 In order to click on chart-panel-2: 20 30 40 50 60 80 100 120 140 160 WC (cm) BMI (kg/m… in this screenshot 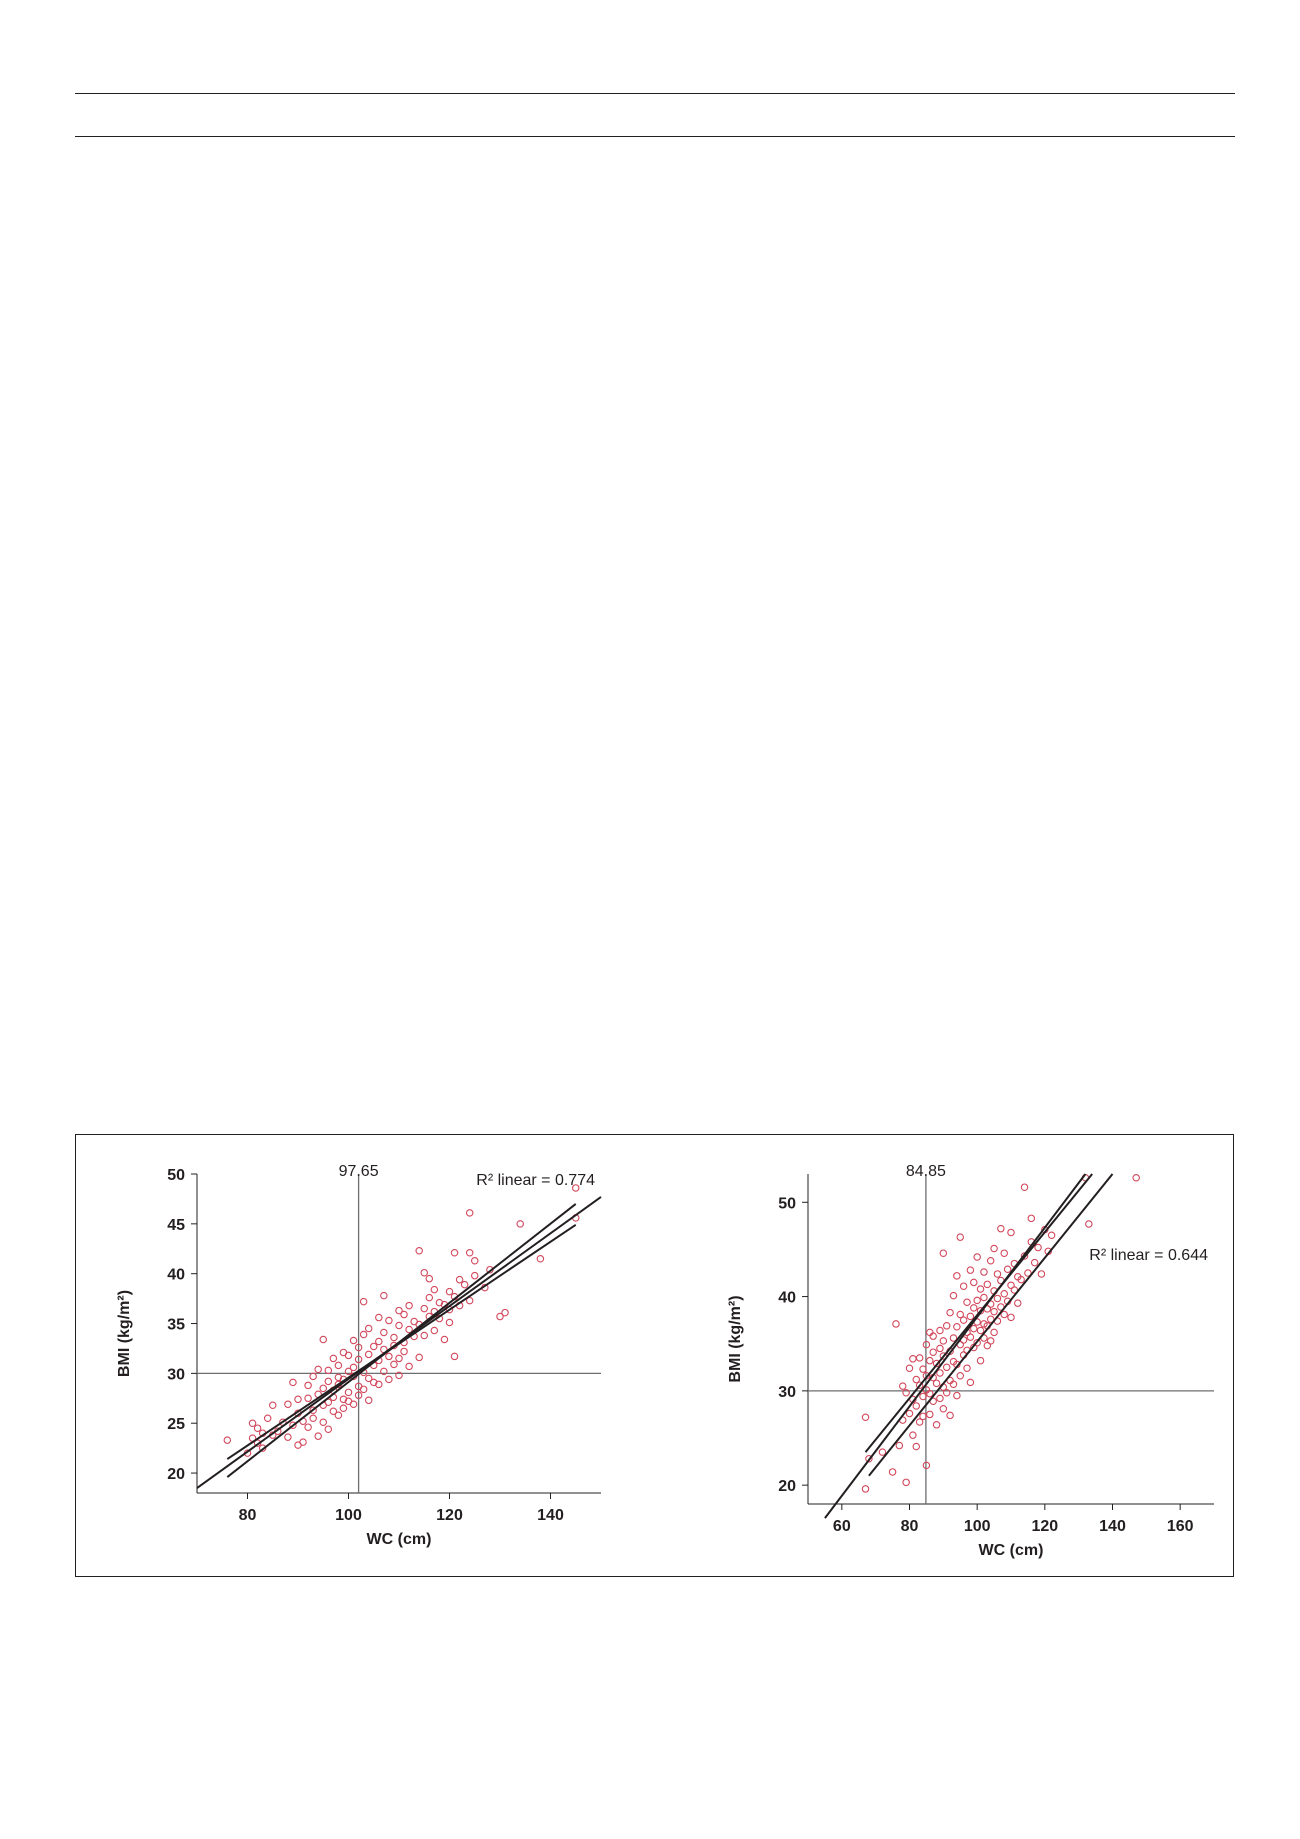, I will do `click(970, 1361)`.